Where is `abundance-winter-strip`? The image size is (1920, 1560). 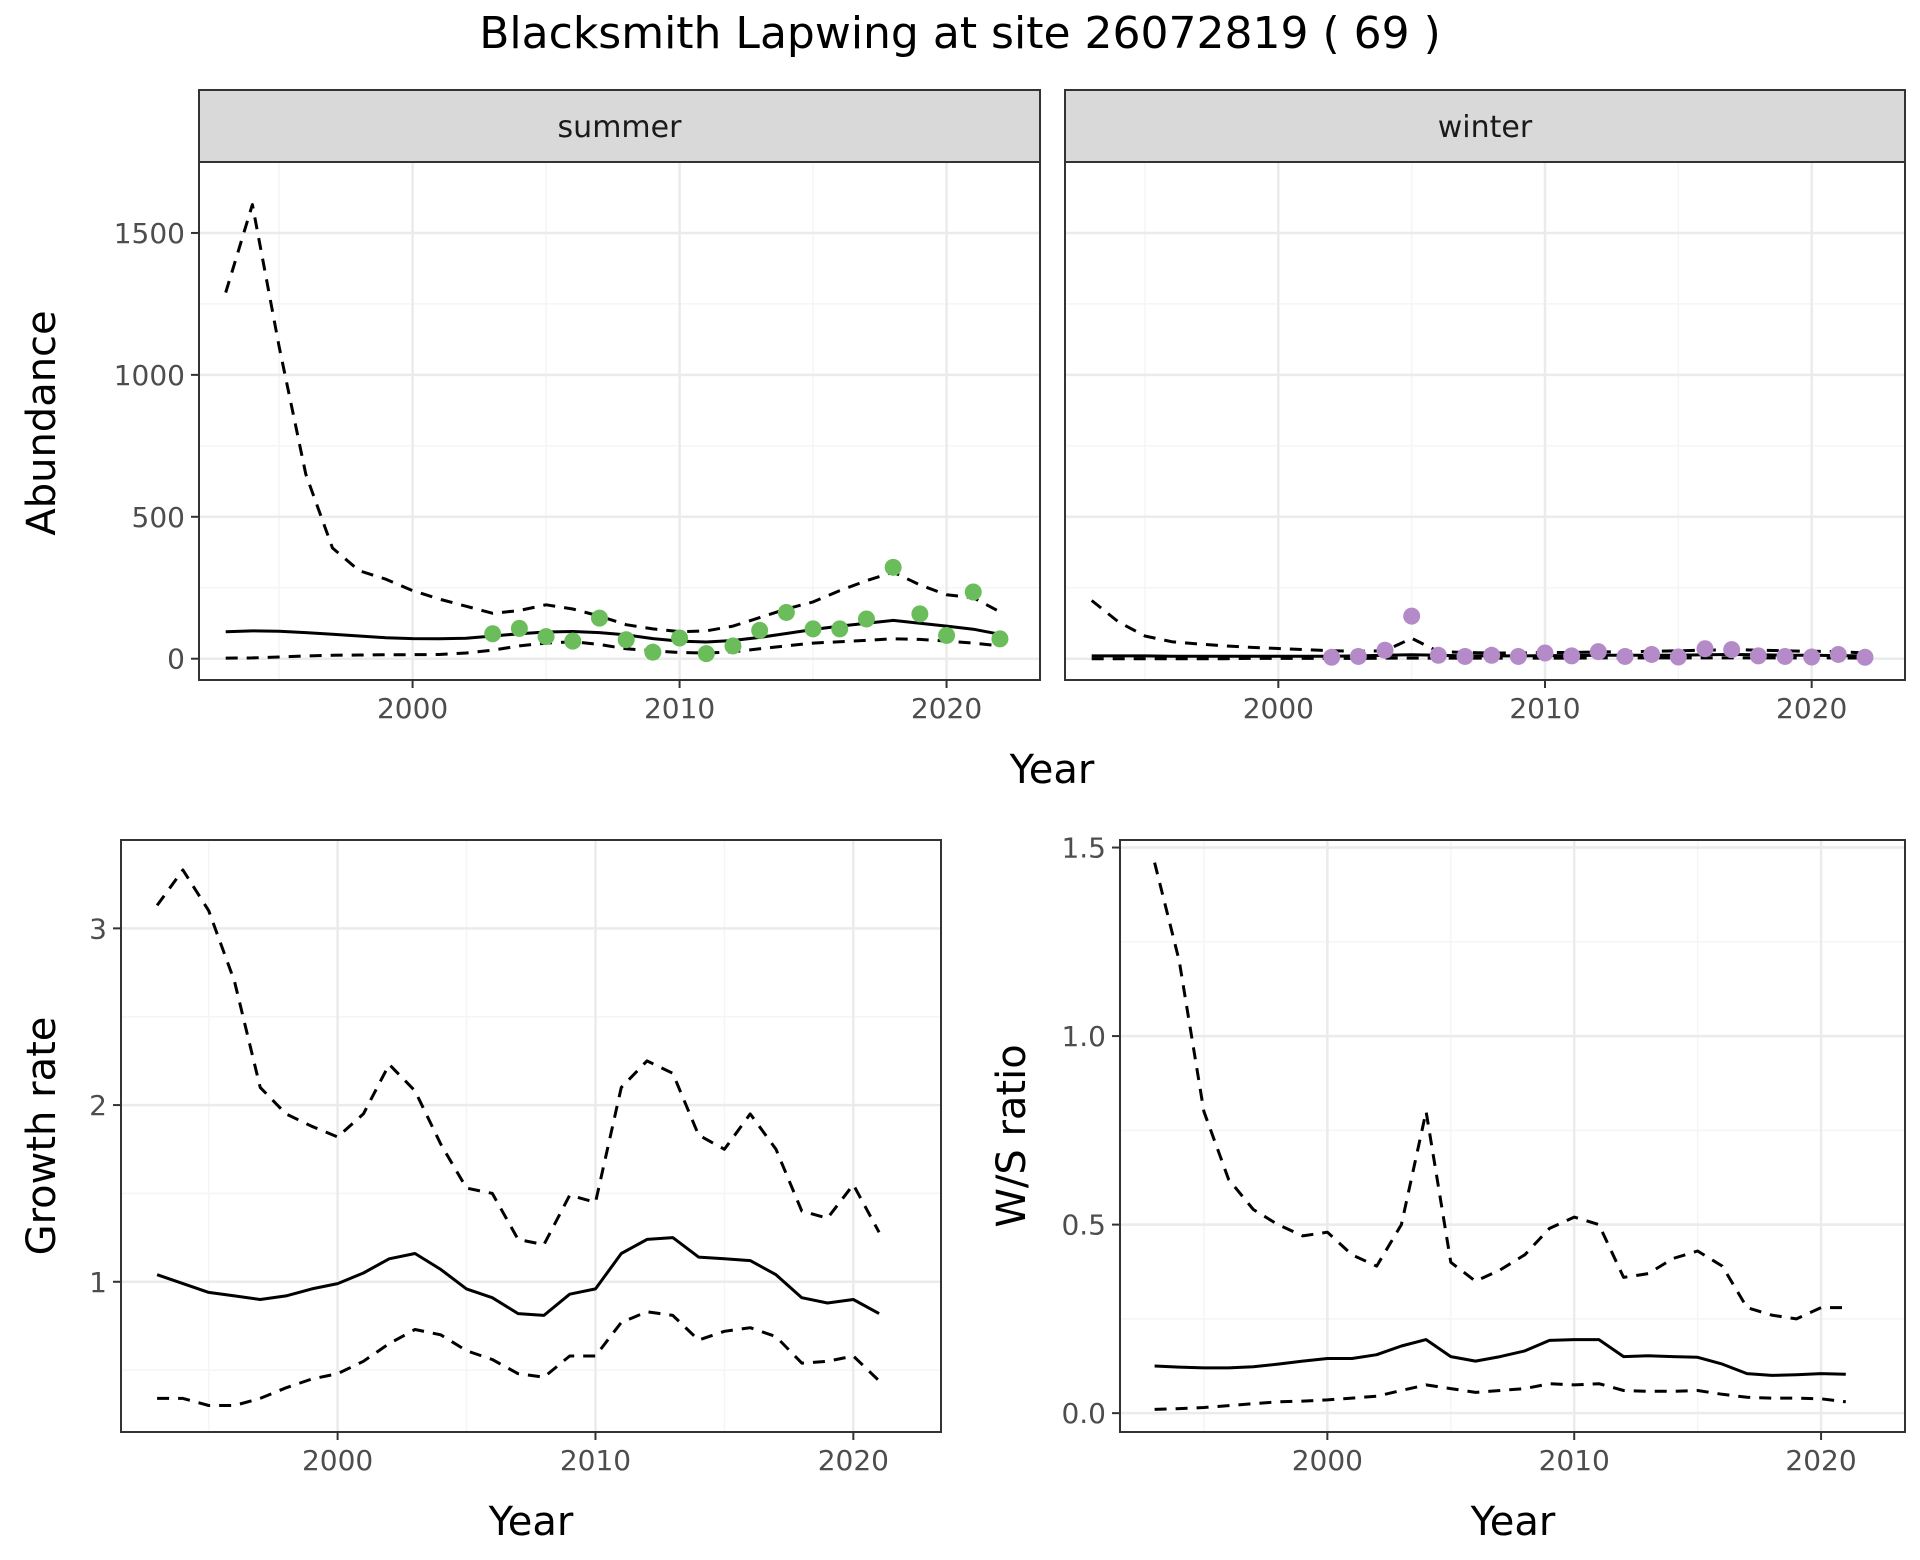 abundance-winter-strip is located at coordinates (1485, 126).